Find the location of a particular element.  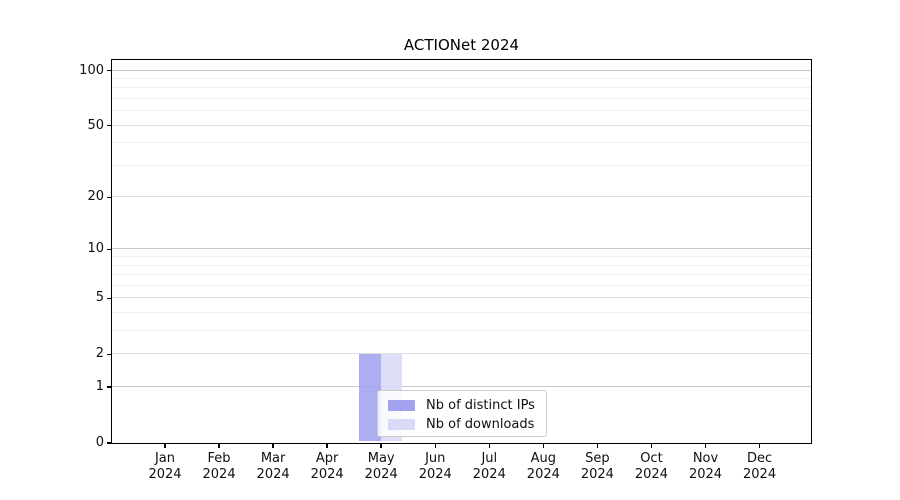

x-tick-mark-mar-2024 is located at coordinates (273, 446).